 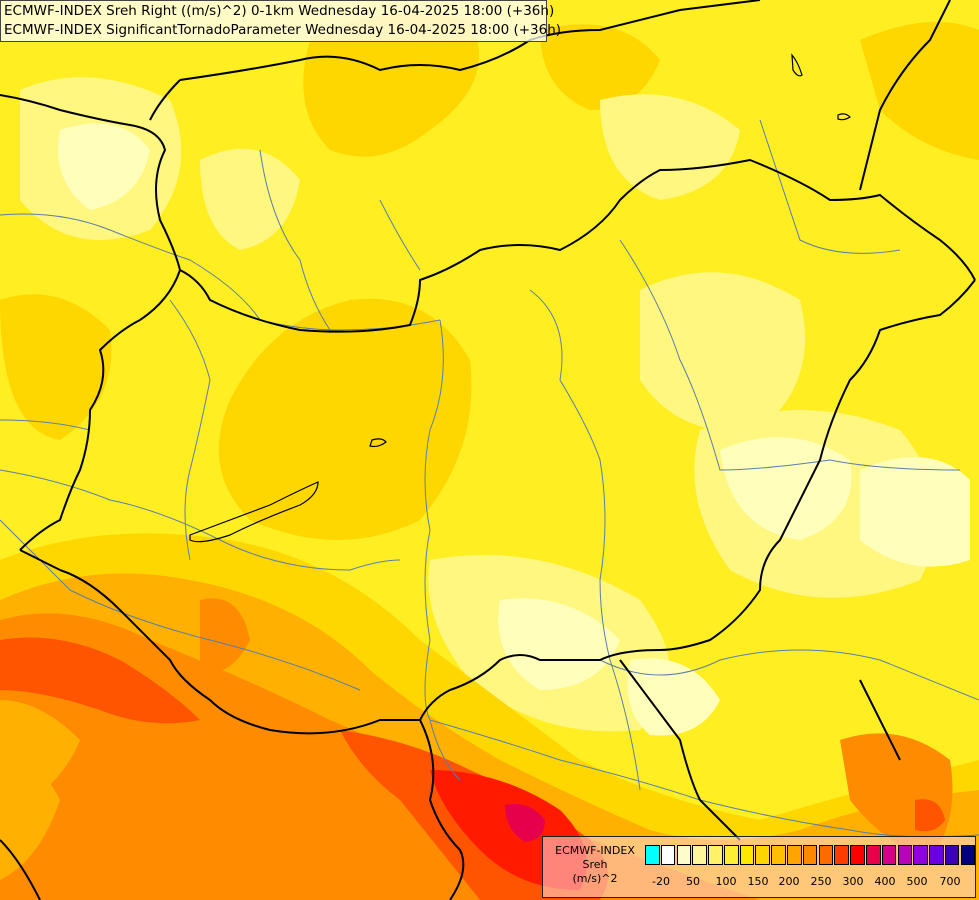 I want to click on legend-title-line-2: Sreh, so click(x=595, y=864).